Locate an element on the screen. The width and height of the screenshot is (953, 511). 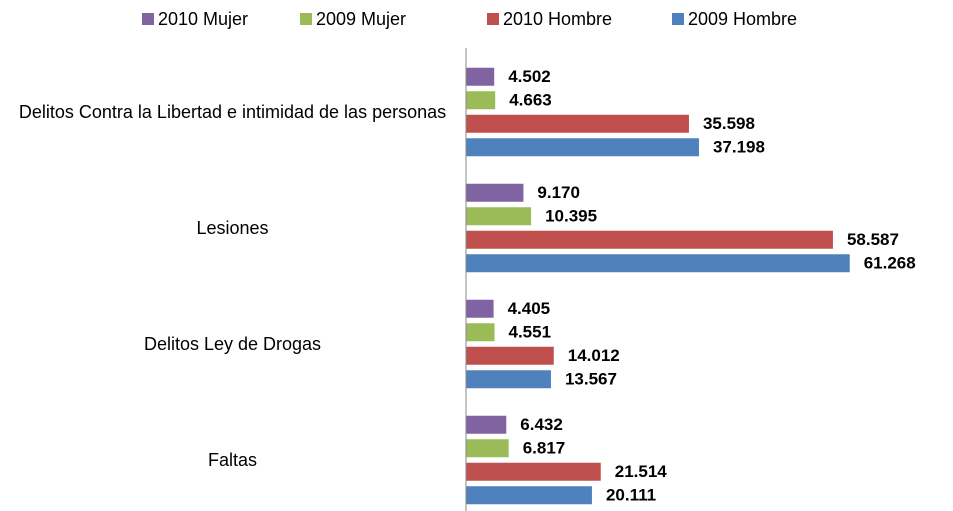
data-label: 4.551 is located at coordinates (530, 332).